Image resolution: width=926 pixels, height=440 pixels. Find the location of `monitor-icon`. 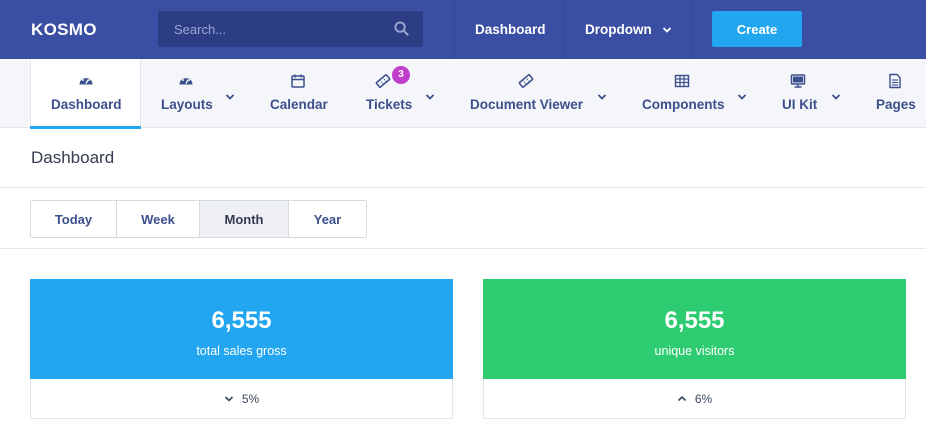

monitor-icon is located at coordinates (798, 81).